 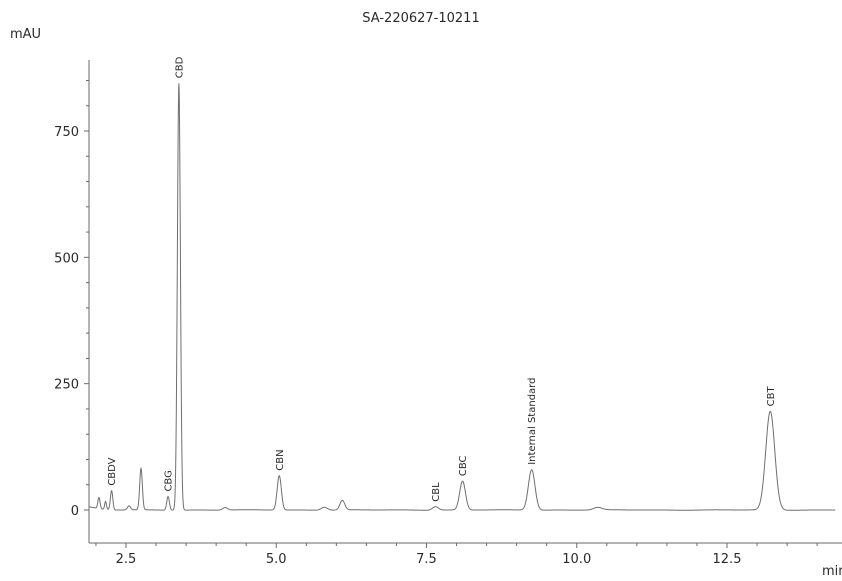 I want to click on chart-title: SA-220627-10211, so click(x=420, y=18).